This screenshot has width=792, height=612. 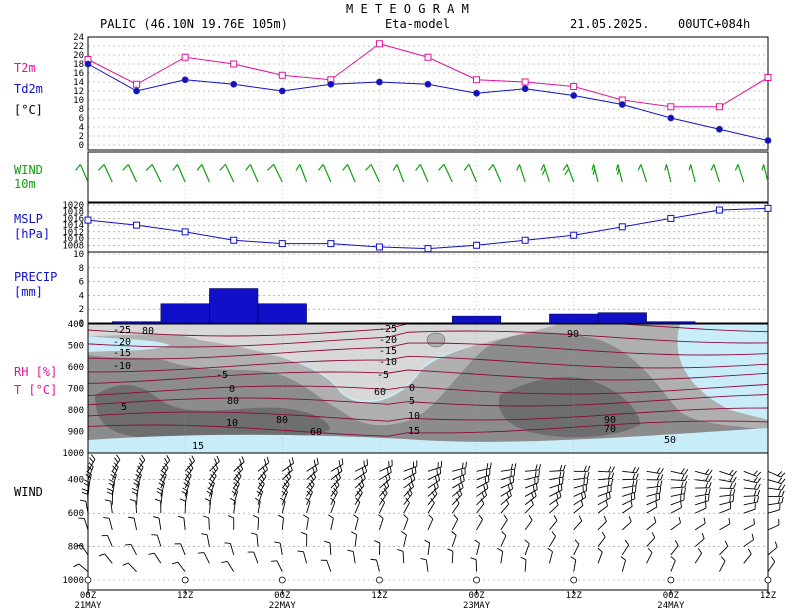 What do you see at coordinates (428, 227) in the screenshot?
I see `panel-frame` at bounding box center [428, 227].